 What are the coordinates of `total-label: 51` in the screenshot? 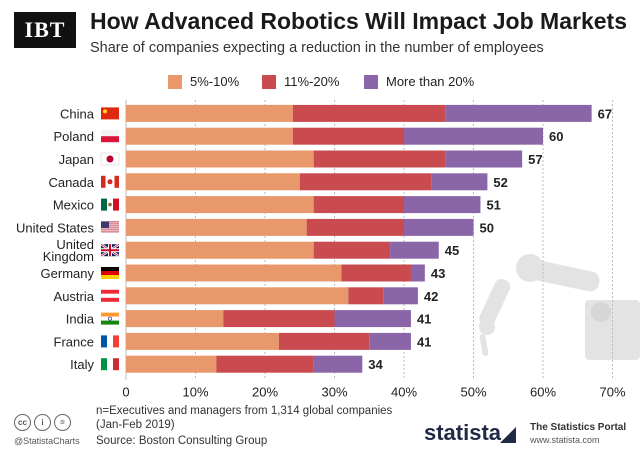 It's located at (493, 205).